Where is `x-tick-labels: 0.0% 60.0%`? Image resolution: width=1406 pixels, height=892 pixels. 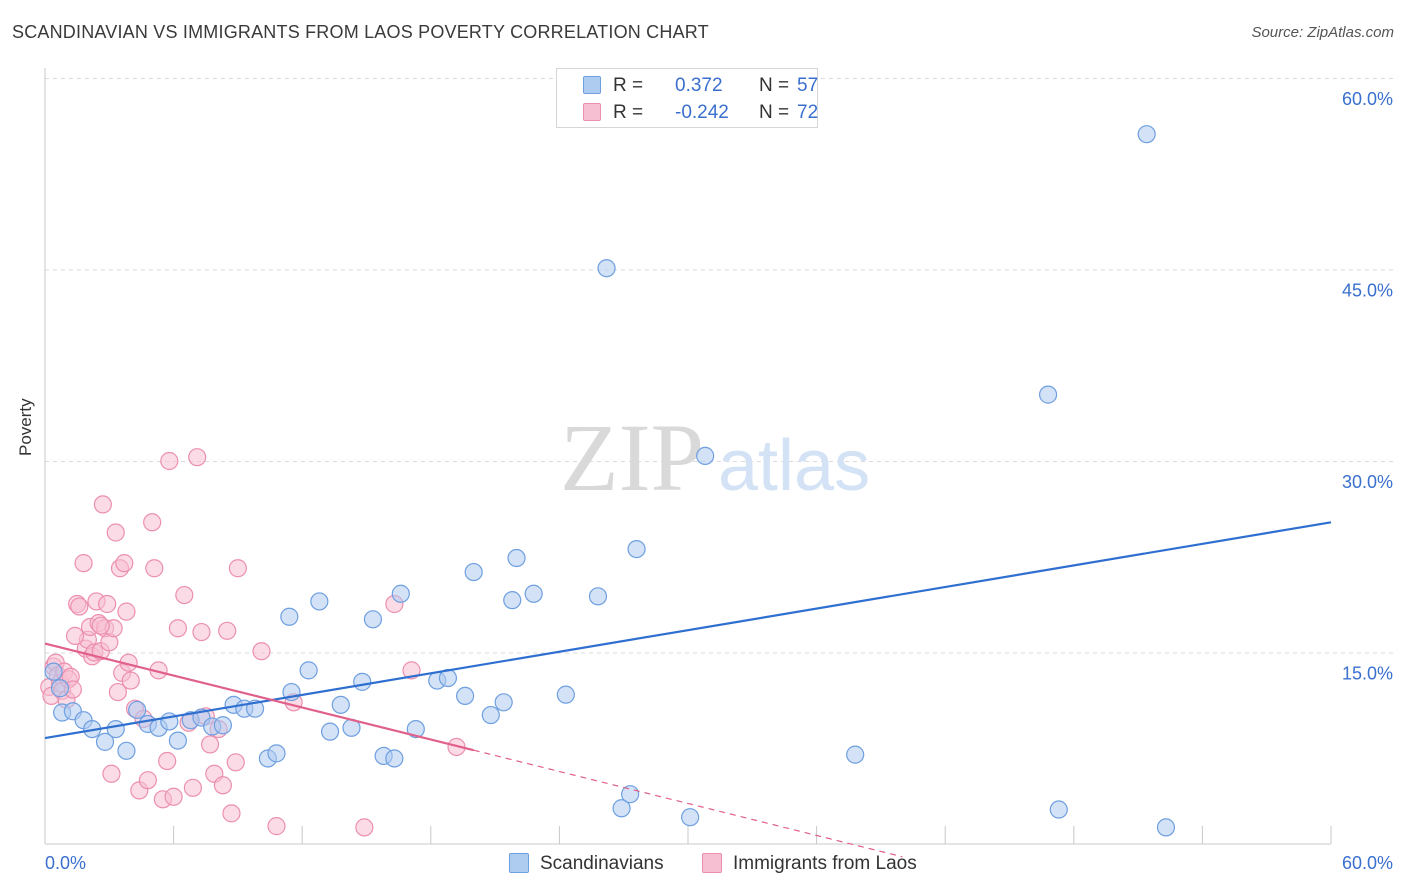 x-tick-labels: 0.0% 60.0% is located at coordinates (719, 863).